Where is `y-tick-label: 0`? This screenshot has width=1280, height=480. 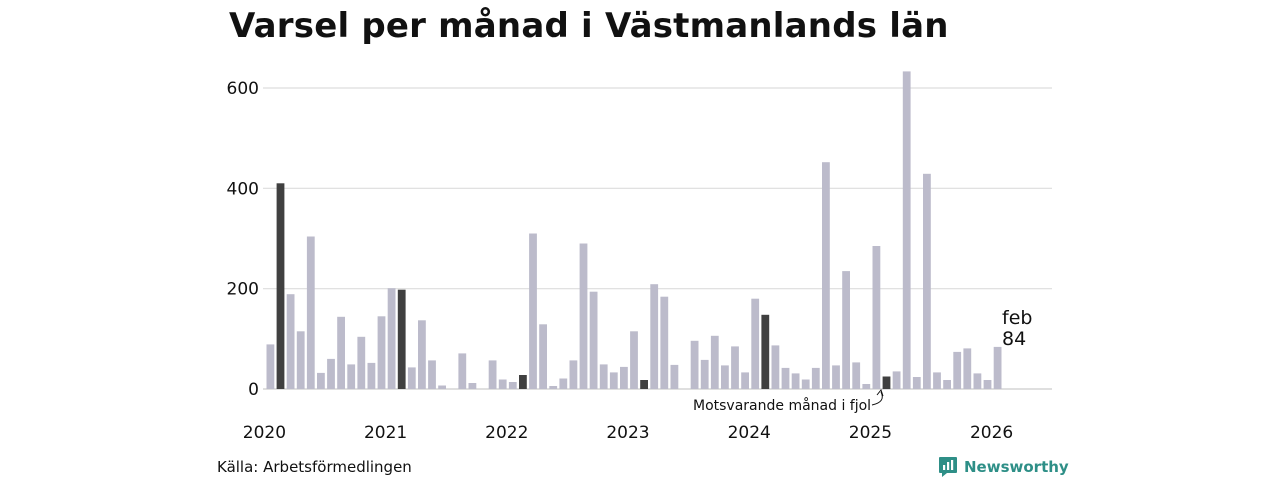
y-tick-label: 0 is located at coordinates (253, 390).